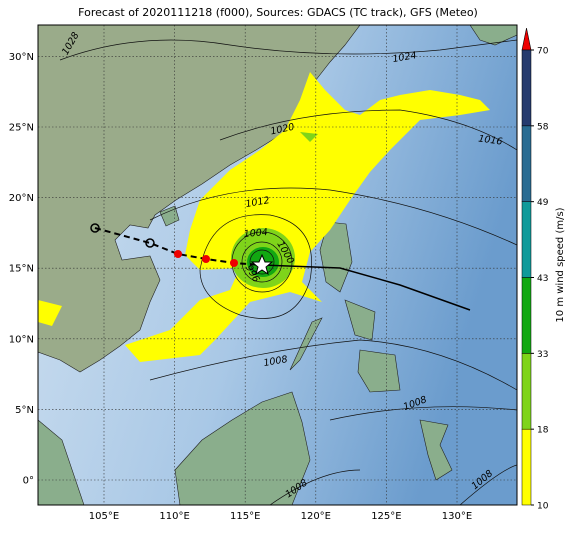 Image resolution: width=575 pixels, height=533 pixels. I want to click on colorbar-tick-label: 70, so click(543, 52).